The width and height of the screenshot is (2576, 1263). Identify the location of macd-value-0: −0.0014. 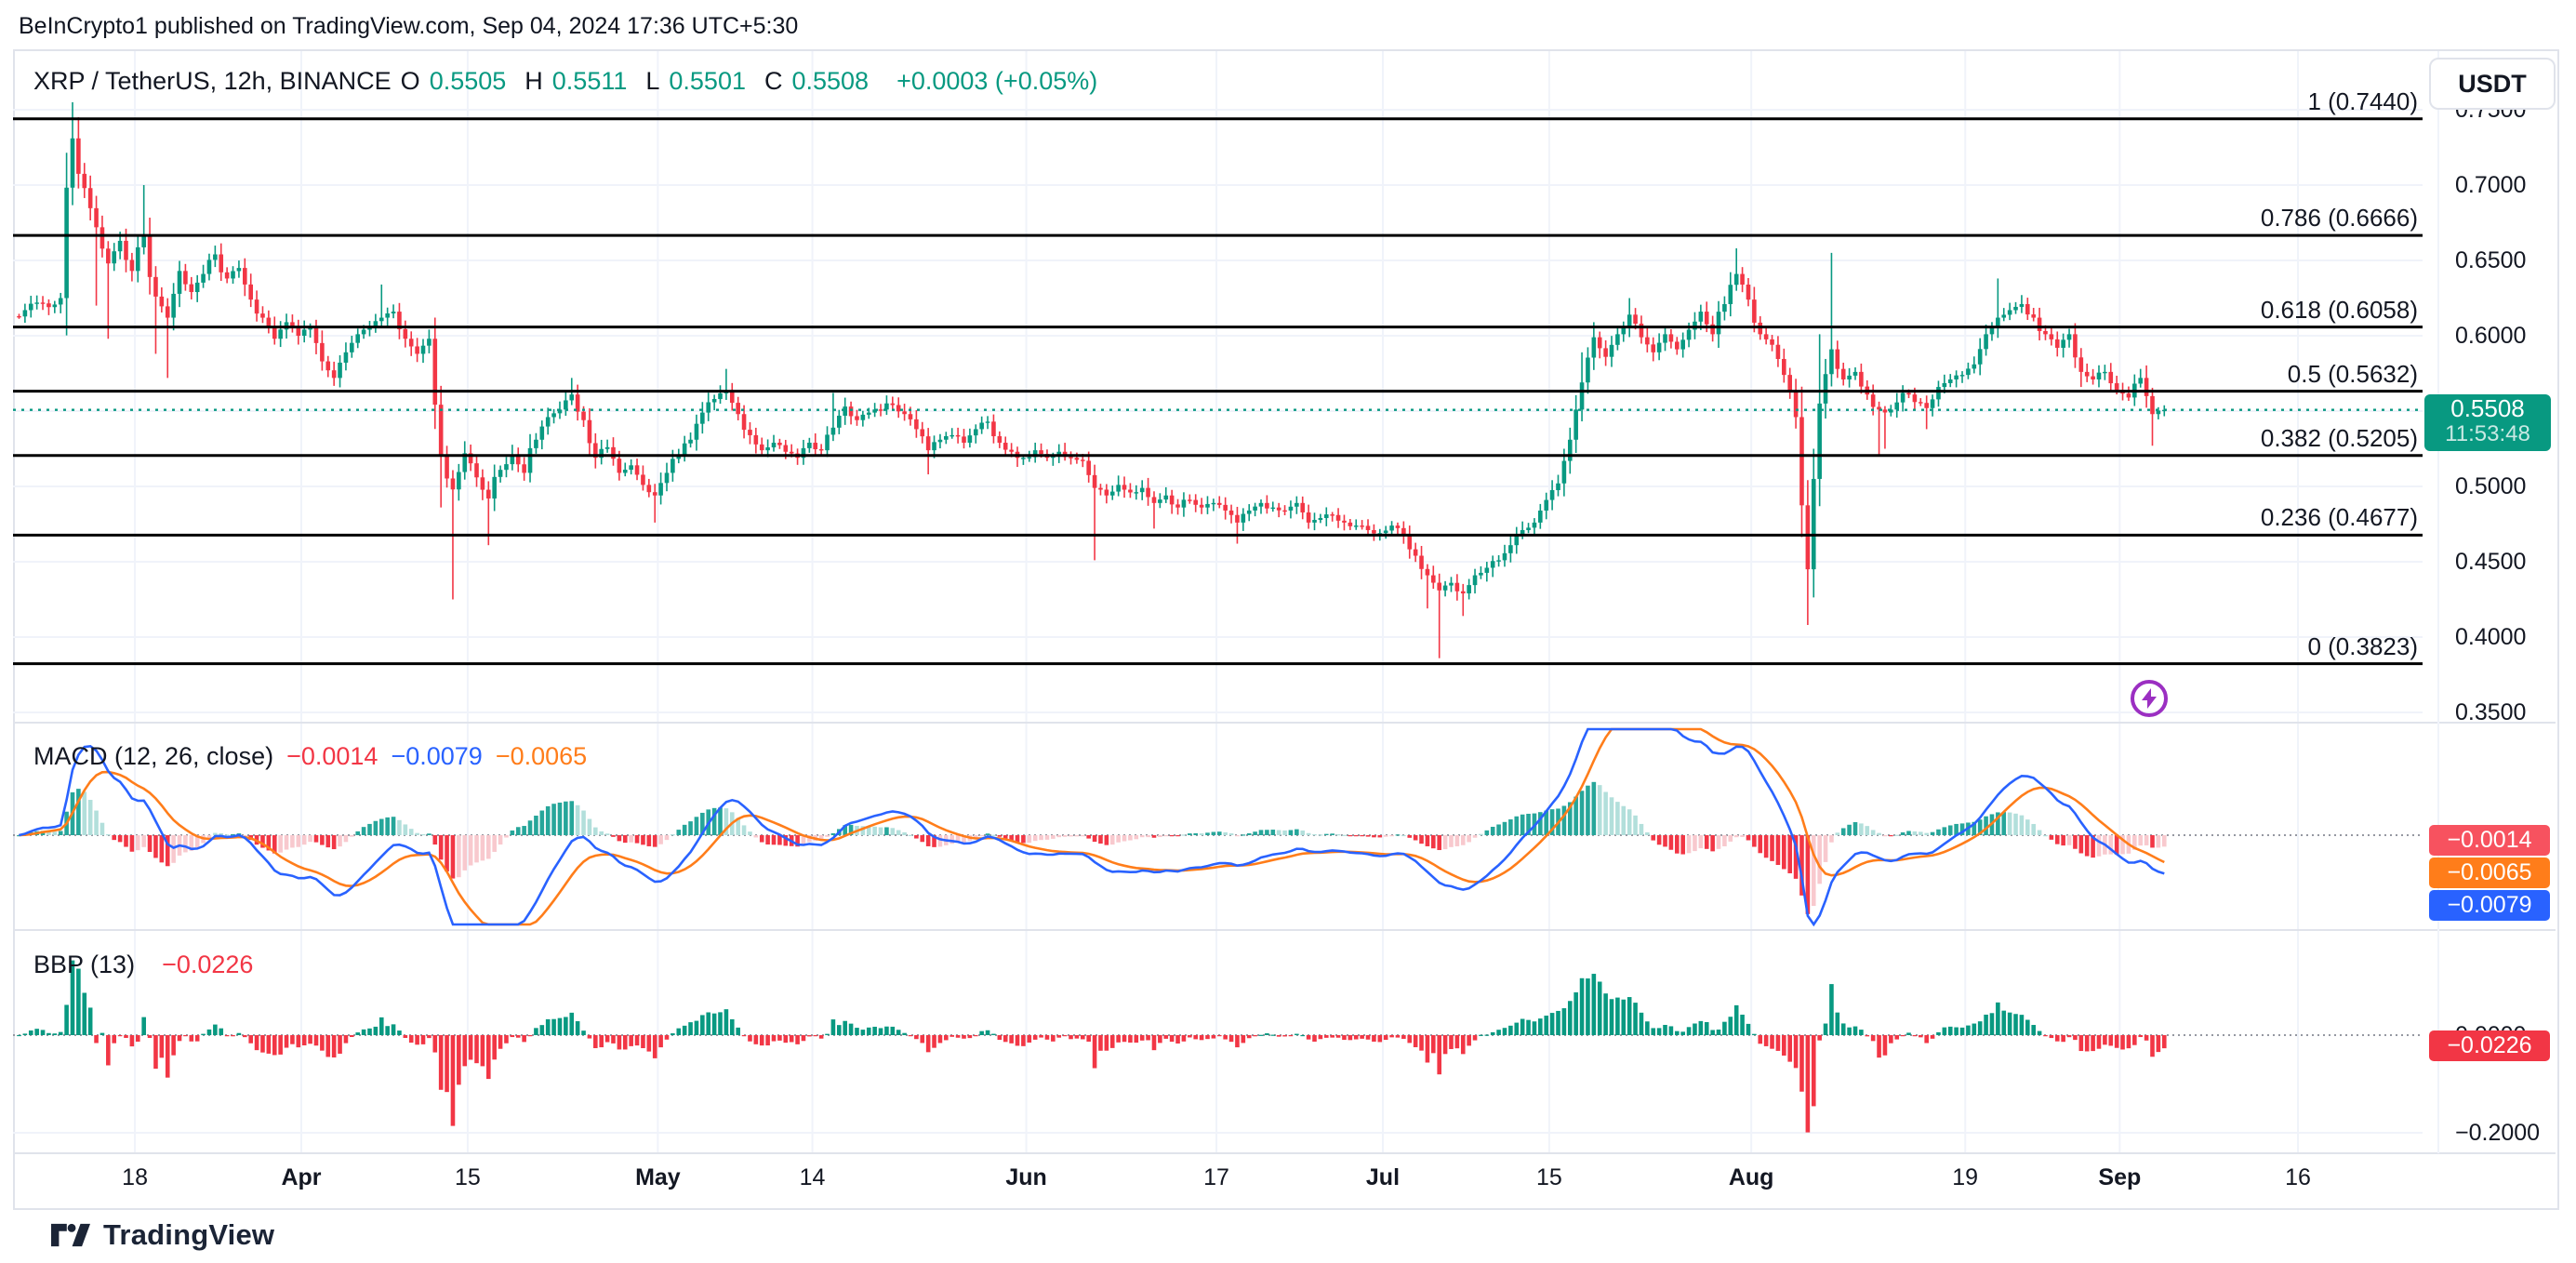
(332, 756).